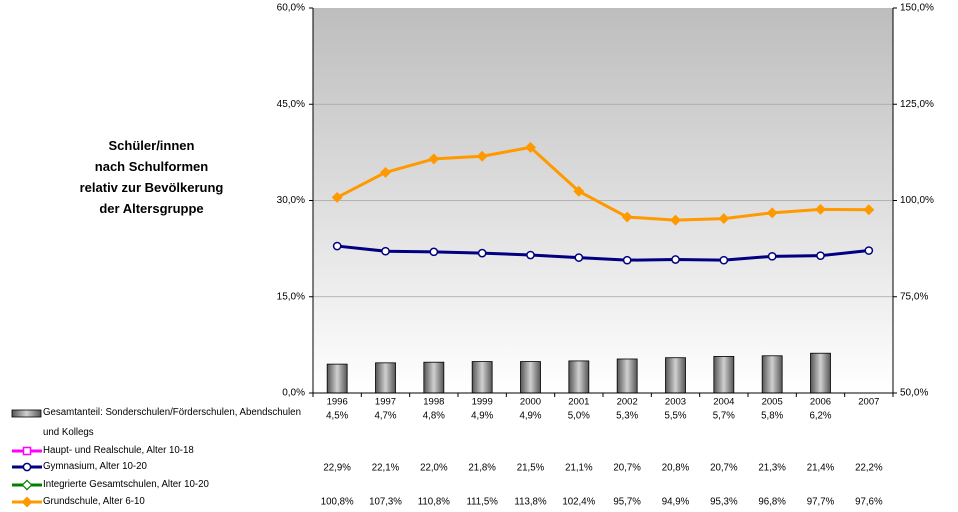 The height and width of the screenshot is (512, 958). What do you see at coordinates (579, 468) in the screenshot?
I see `data-table-cell: 21,1%` at bounding box center [579, 468].